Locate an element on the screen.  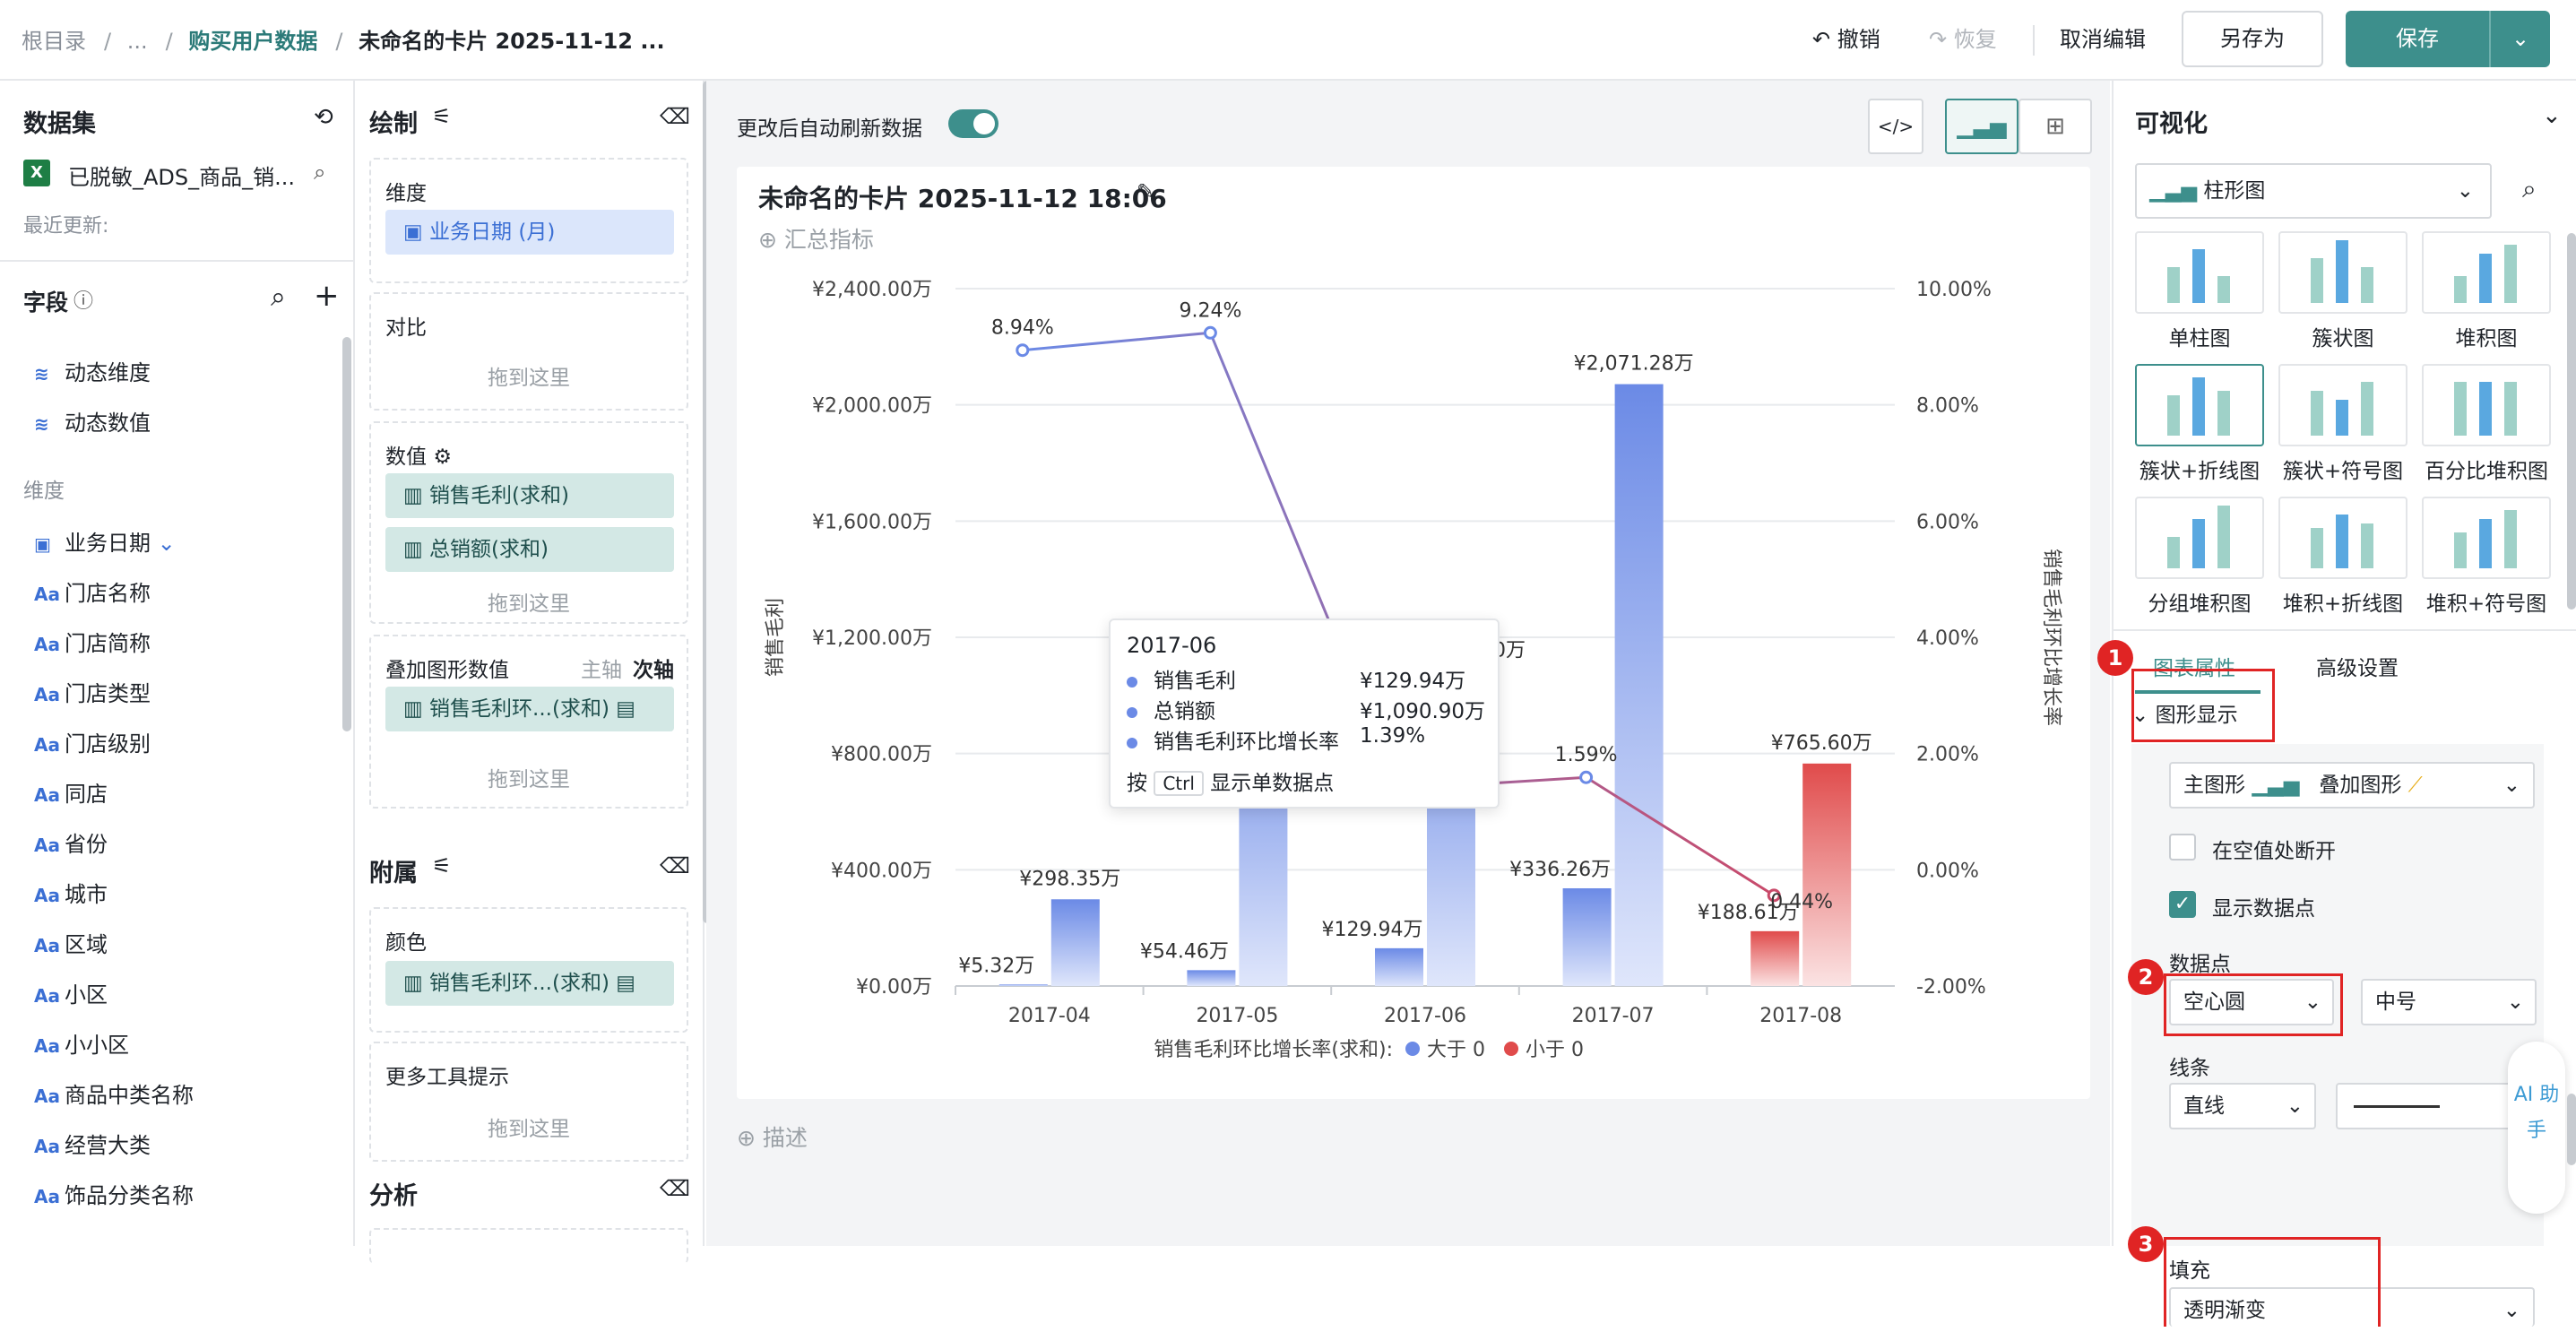
search-icon: ⌕ is located at coordinates (2529, 188).